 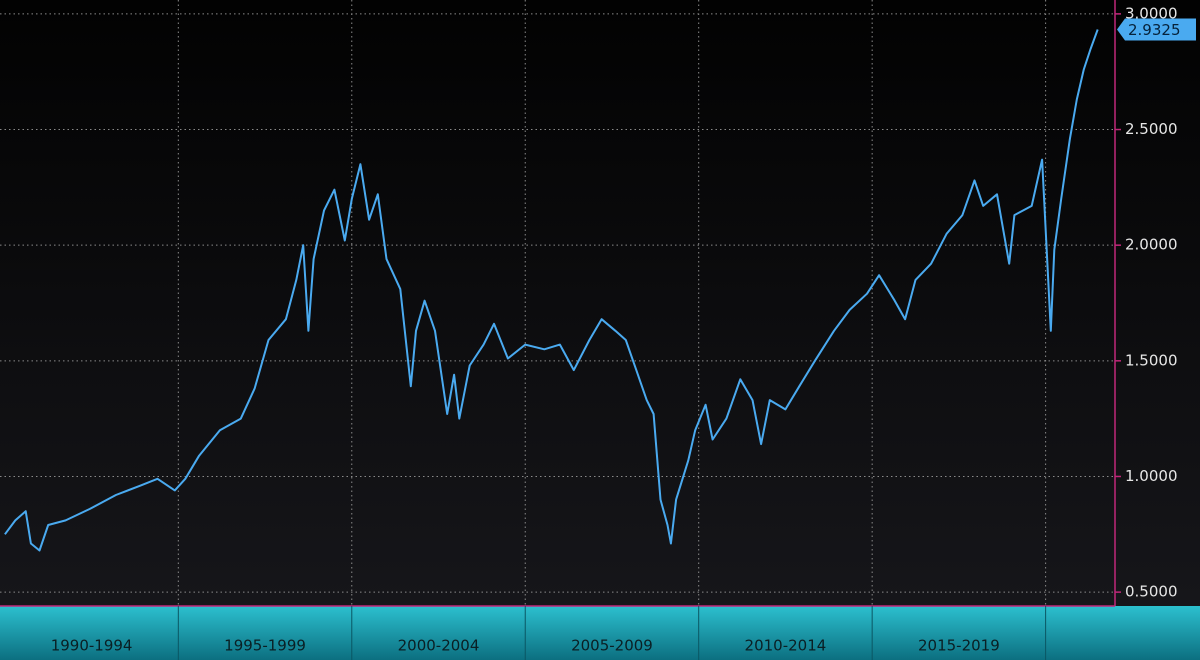 What do you see at coordinates (1151, 245) in the screenshot?
I see `y-tick-label: 2.0000` at bounding box center [1151, 245].